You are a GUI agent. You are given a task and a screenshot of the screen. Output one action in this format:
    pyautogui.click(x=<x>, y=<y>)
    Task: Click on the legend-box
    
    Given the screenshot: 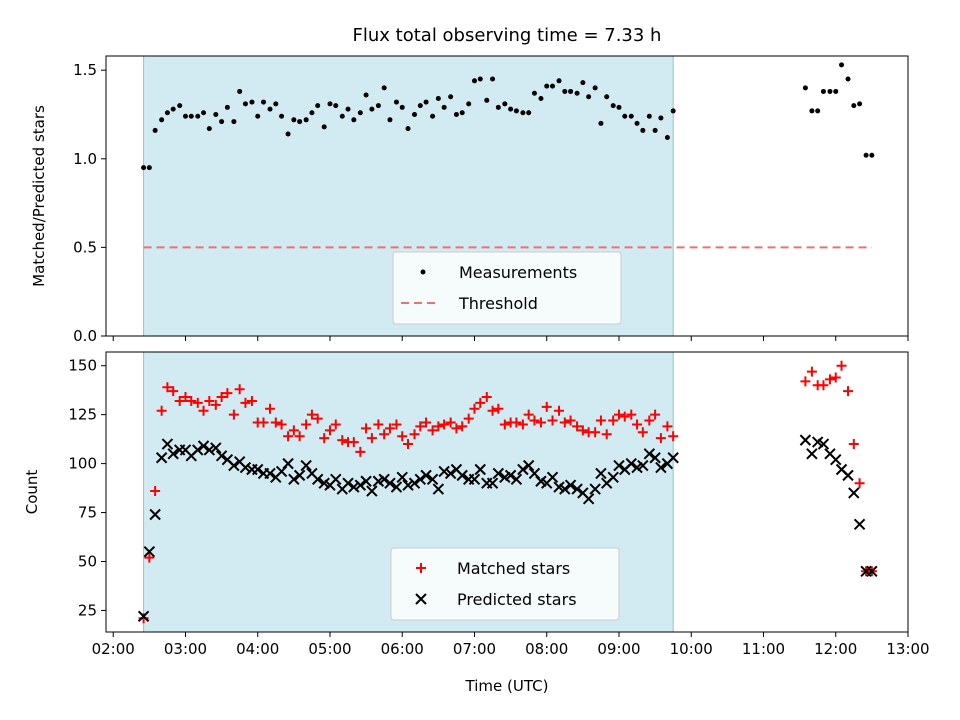 What is the action you would take?
    pyautogui.click(x=507, y=288)
    